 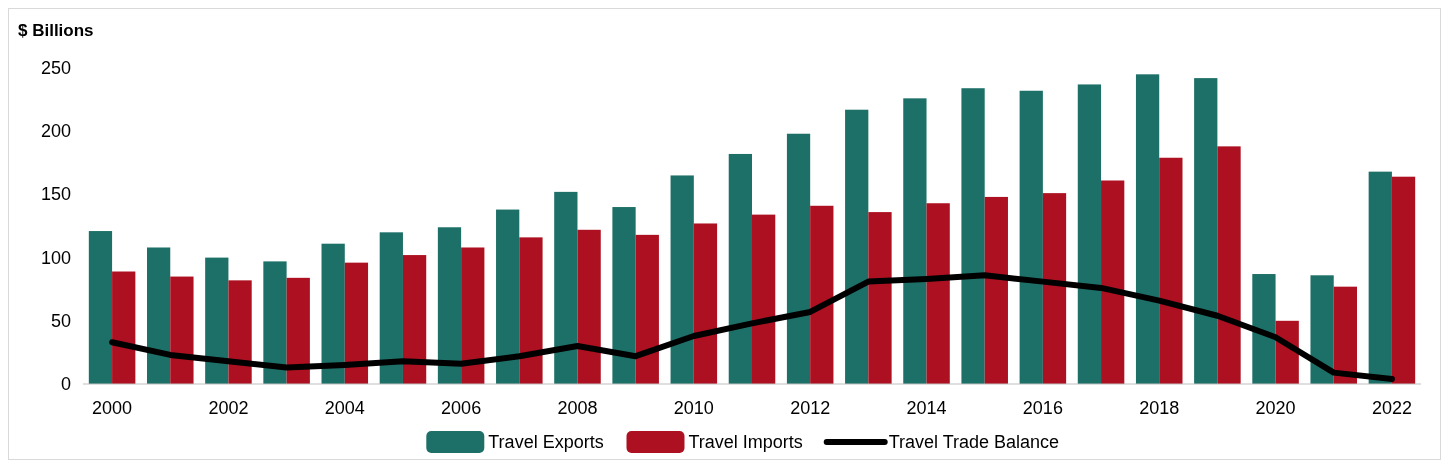 I want to click on x-tick-label: 2018, so click(x=1159, y=408).